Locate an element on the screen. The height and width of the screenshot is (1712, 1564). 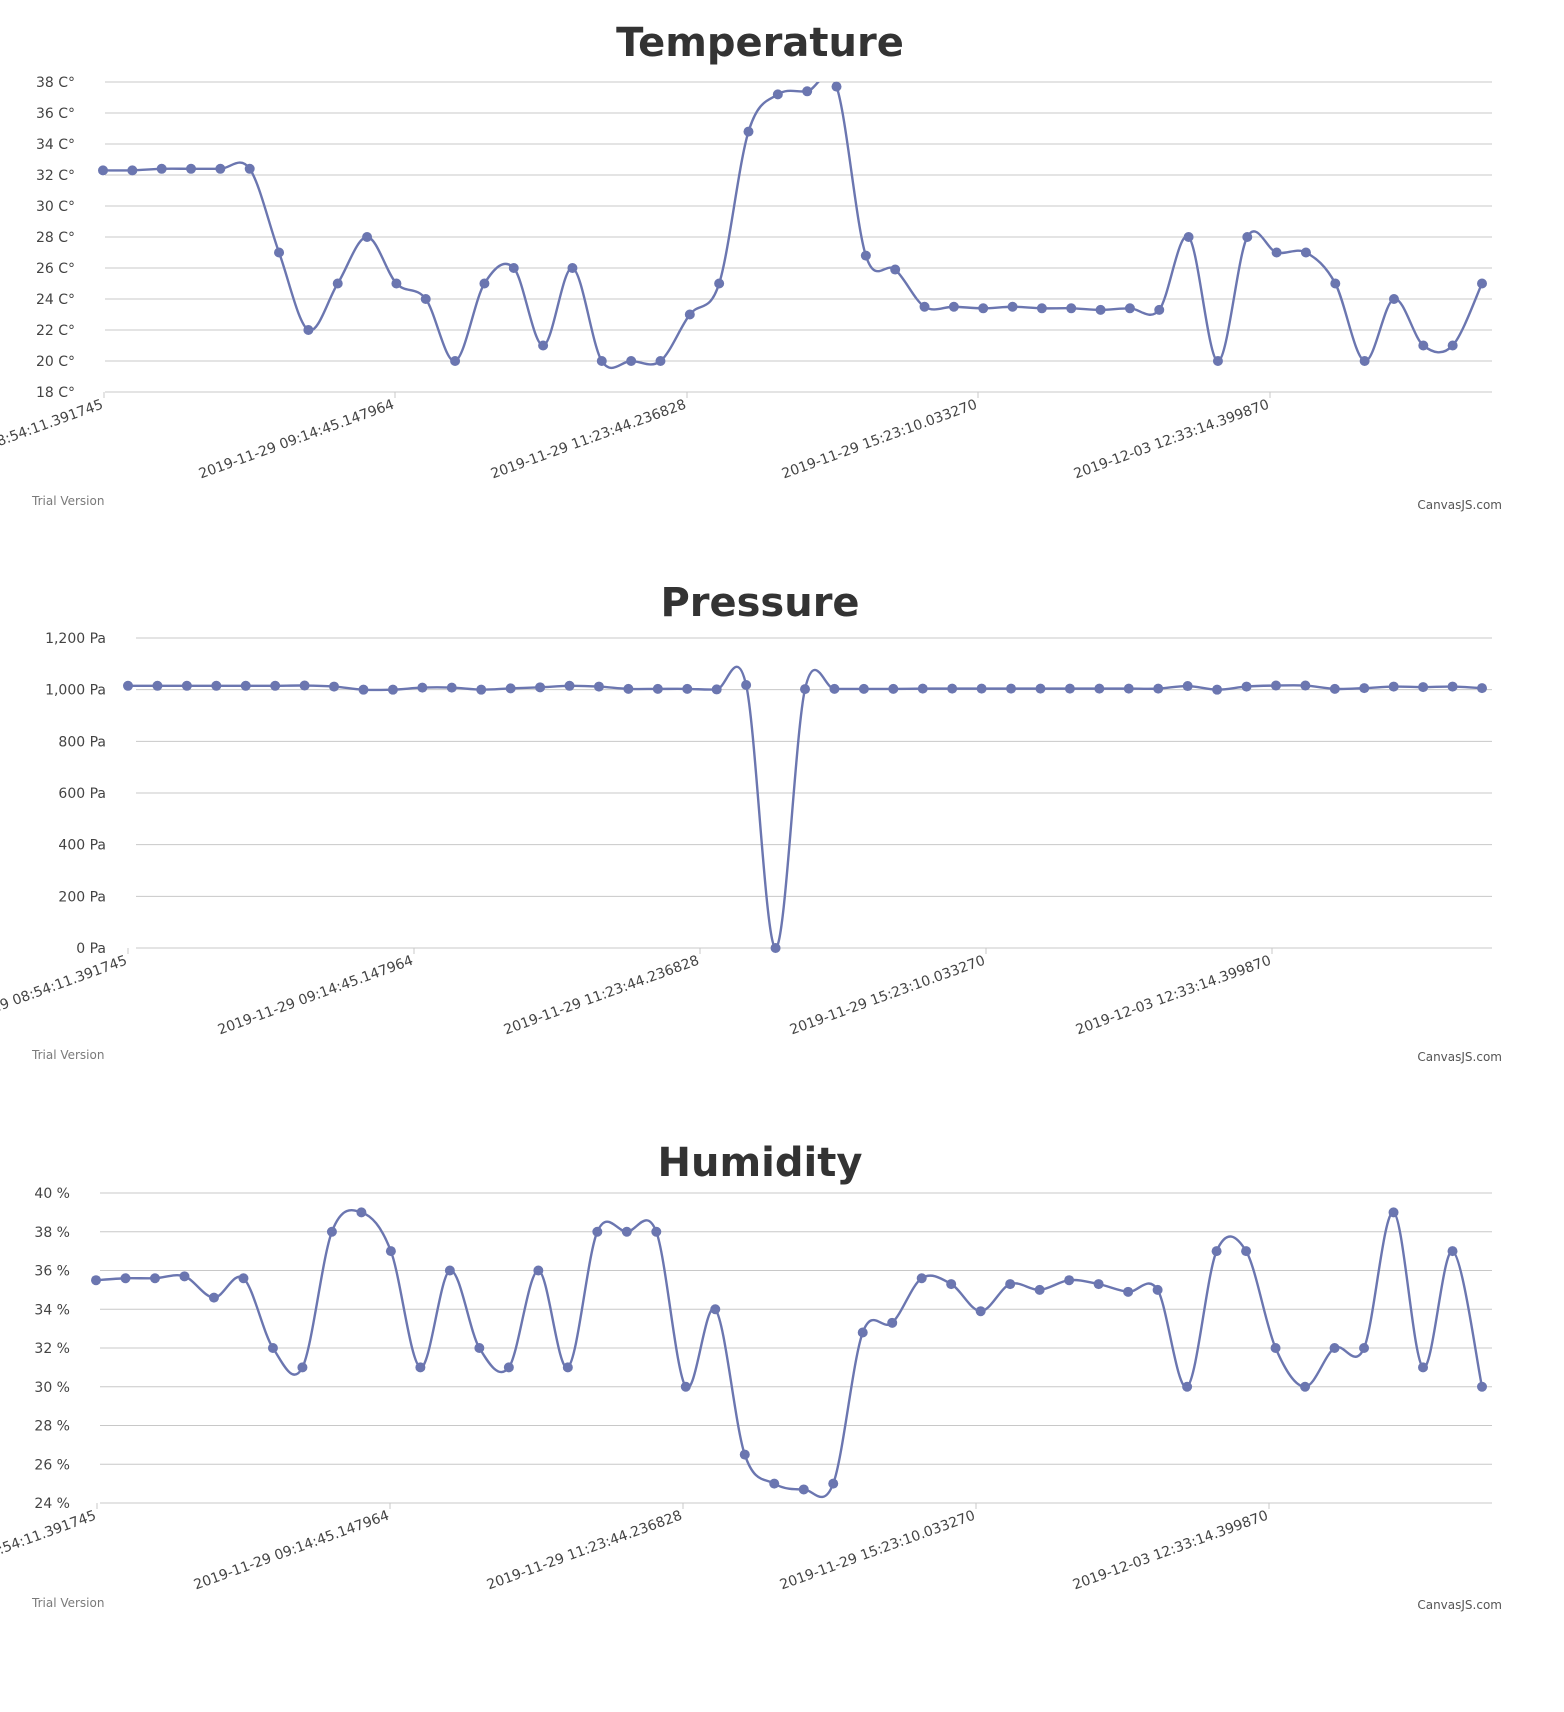
canvasjs-credit-link: CanvasJS.com is located at coordinates (1459, 505).